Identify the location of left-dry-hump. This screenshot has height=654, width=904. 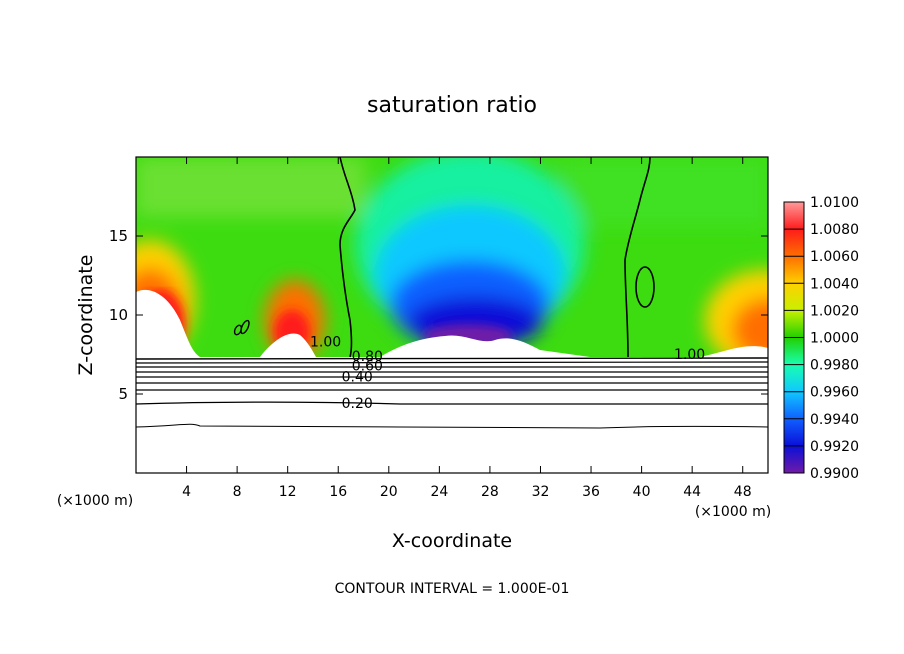
(168, 323).